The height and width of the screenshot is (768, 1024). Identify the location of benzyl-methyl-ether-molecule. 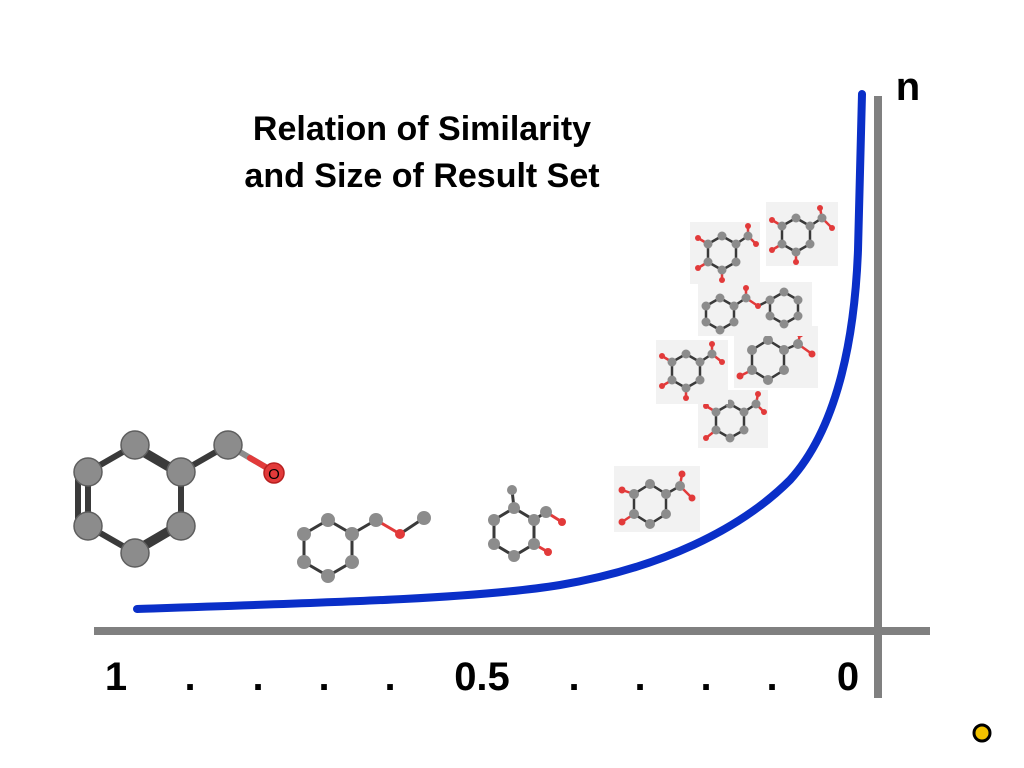
(364, 547).